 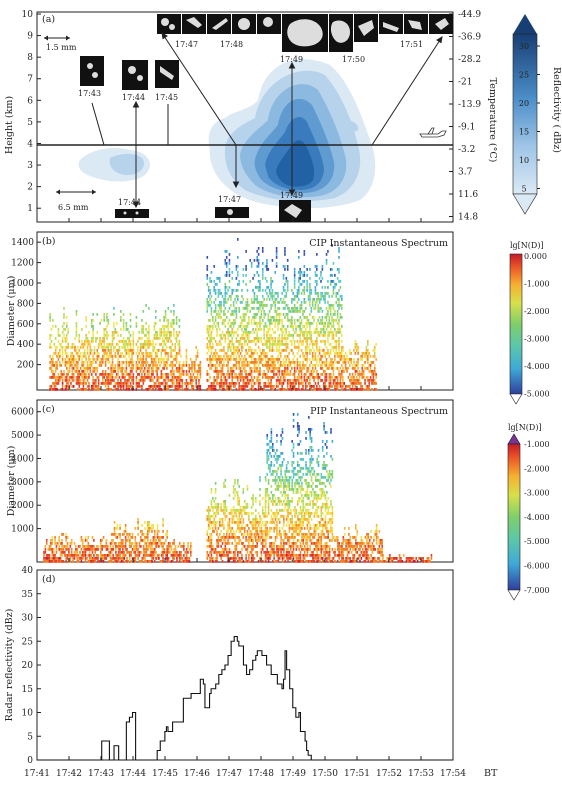 I want to click on scale-bar-top-label: 1.5 mm, so click(x=61, y=47).